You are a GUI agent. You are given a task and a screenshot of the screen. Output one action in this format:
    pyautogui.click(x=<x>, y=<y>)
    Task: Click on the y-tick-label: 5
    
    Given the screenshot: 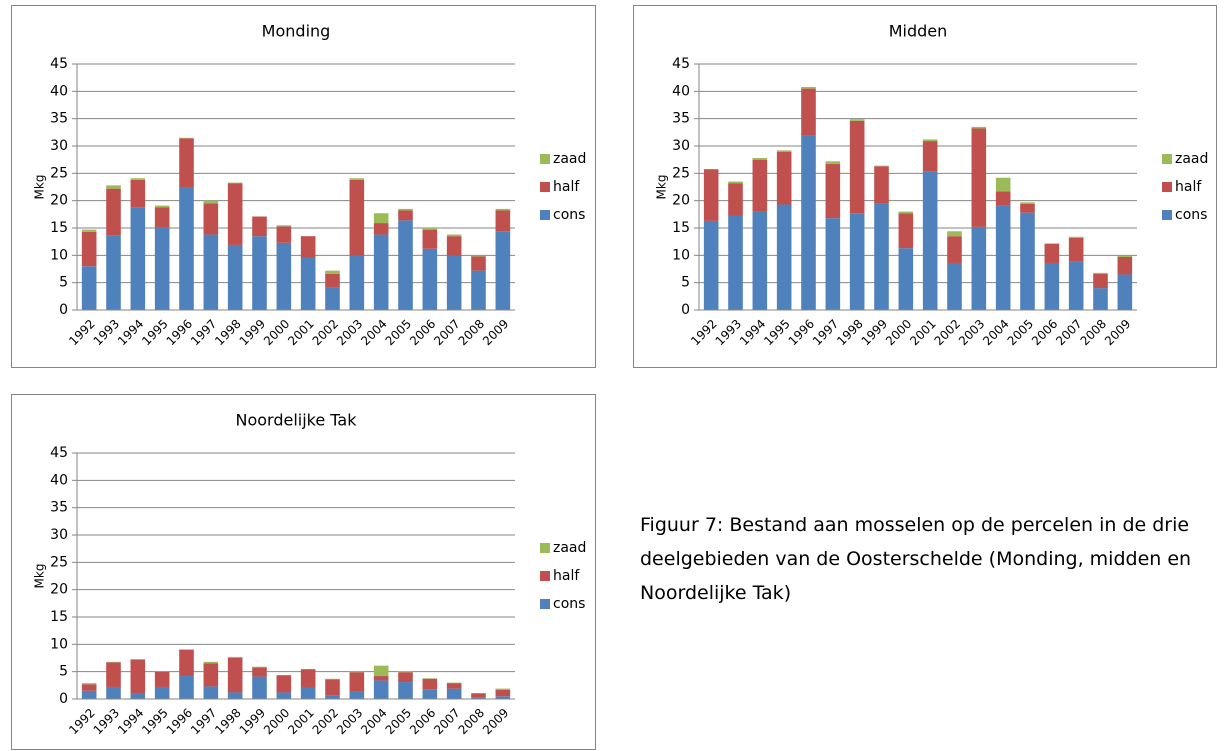 What is the action you would take?
    pyautogui.click(x=63, y=283)
    